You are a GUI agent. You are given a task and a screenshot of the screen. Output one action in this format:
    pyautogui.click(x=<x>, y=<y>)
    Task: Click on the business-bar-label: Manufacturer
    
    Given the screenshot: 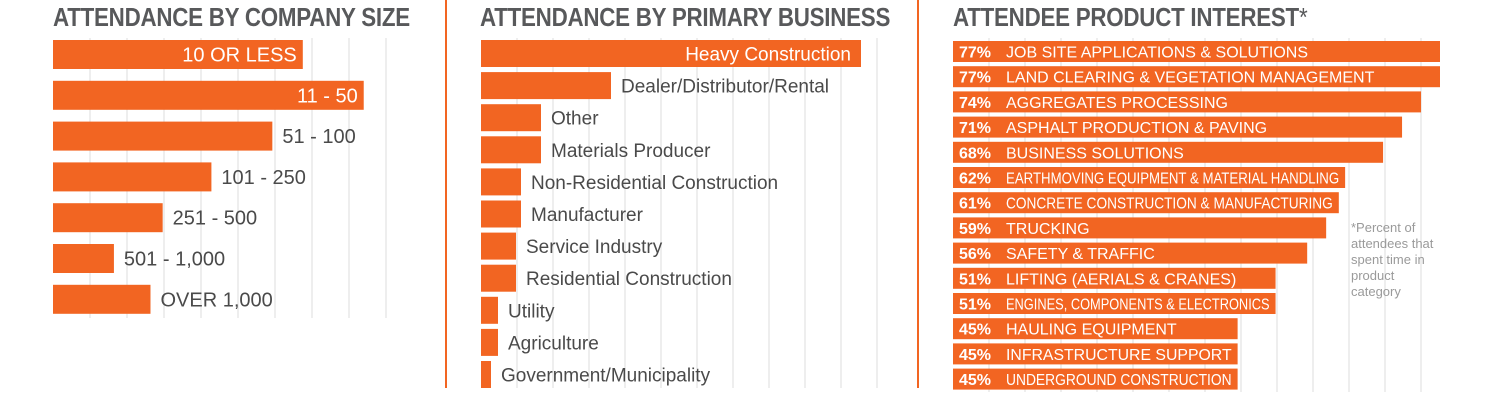 What is the action you would take?
    pyautogui.click(x=587, y=215)
    